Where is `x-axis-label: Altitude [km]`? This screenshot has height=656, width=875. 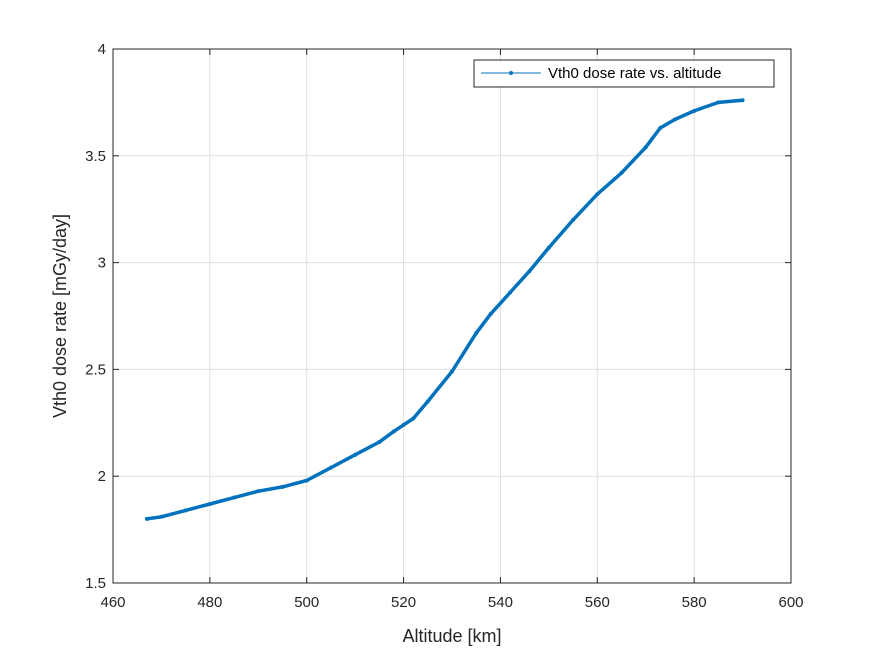 x-axis-label: Altitude [km] is located at coordinates (451, 636).